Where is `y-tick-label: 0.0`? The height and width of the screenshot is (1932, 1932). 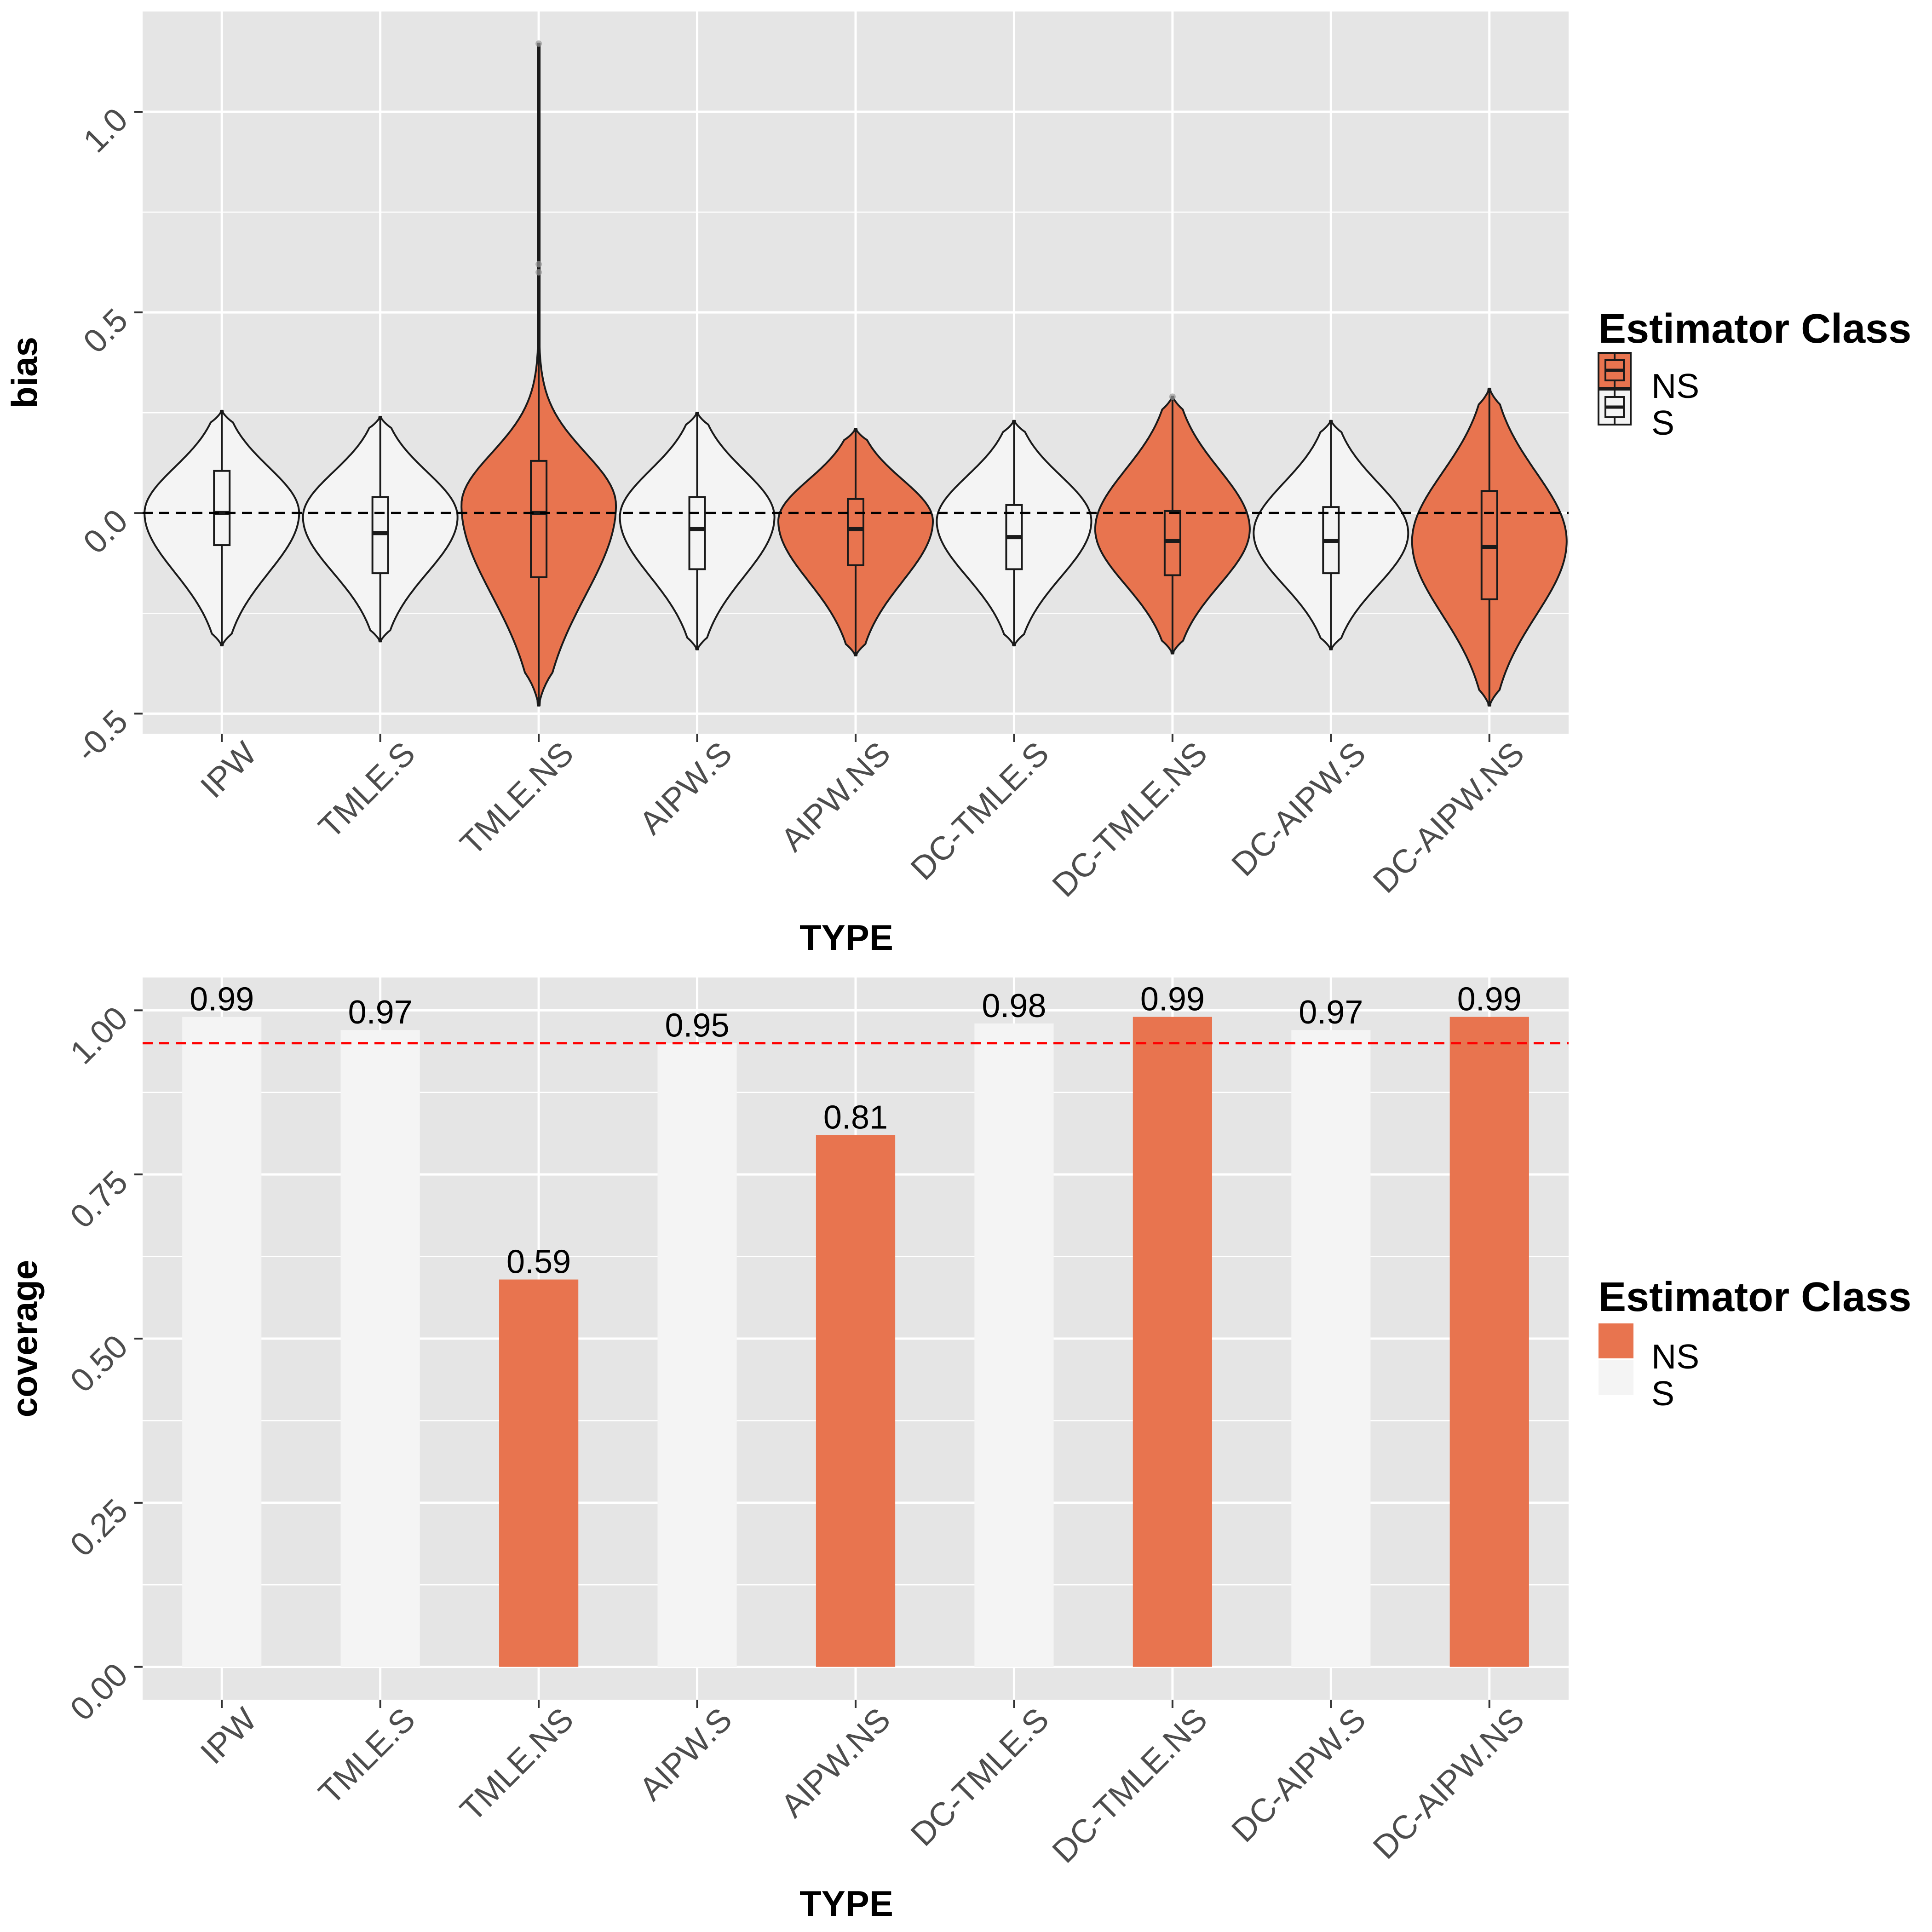 y-tick-label: 0.0 is located at coordinates (105, 531).